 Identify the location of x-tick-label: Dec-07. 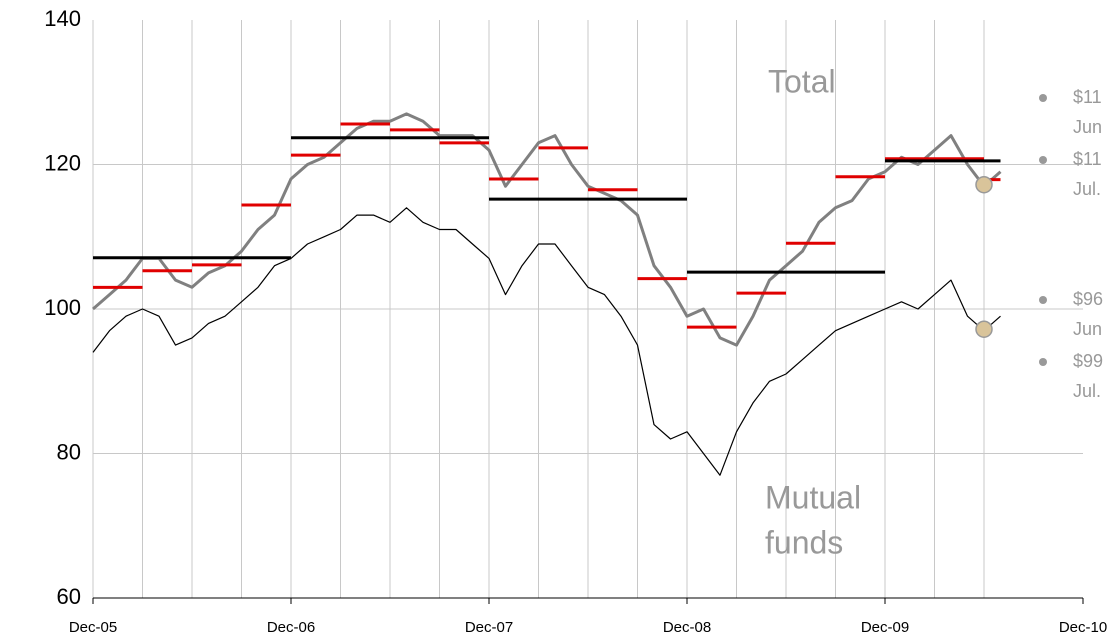
(489, 627).